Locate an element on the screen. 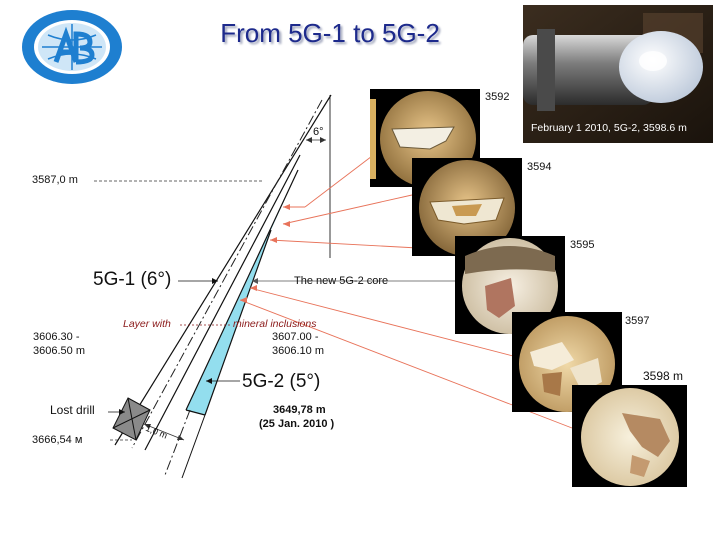 The width and height of the screenshot is (720, 540). depth-top-label: 3587,0 m is located at coordinates (55, 180).